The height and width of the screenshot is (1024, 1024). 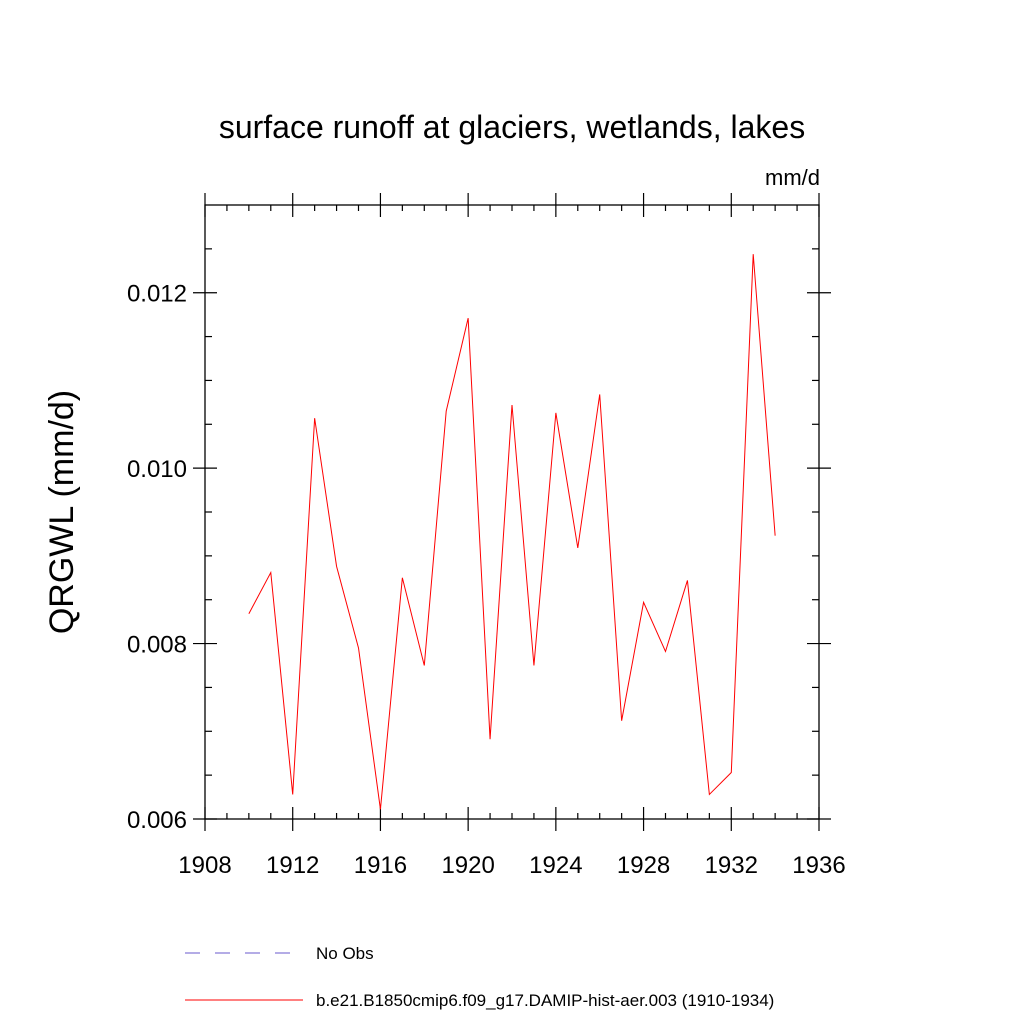 What do you see at coordinates (792, 177) in the screenshot?
I see `units-label: mm/d` at bounding box center [792, 177].